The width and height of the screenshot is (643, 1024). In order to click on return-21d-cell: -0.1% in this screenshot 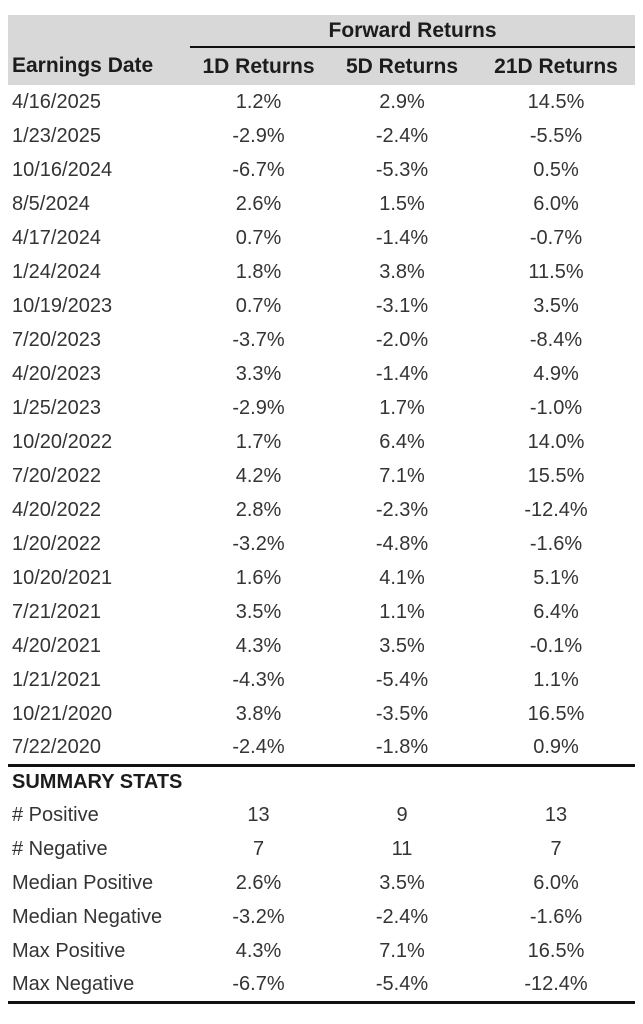, I will do `click(556, 645)`.